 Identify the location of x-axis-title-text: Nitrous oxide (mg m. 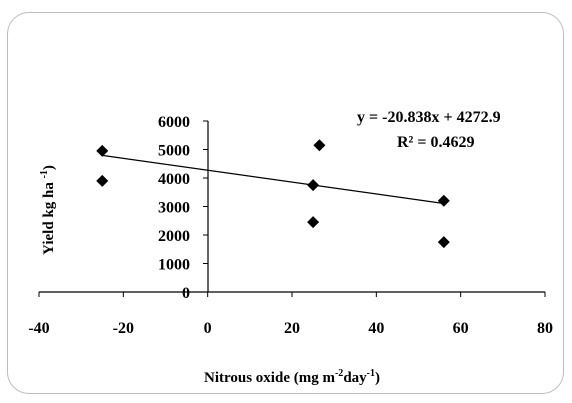
(269, 378).